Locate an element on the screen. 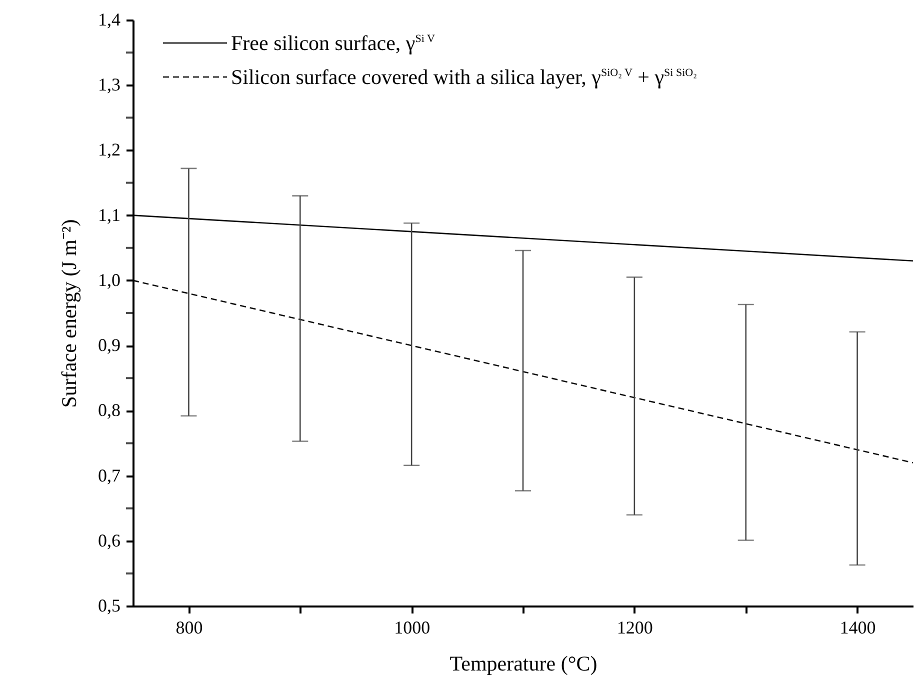  y-tick-label: 1,2 is located at coordinates (109, 150).